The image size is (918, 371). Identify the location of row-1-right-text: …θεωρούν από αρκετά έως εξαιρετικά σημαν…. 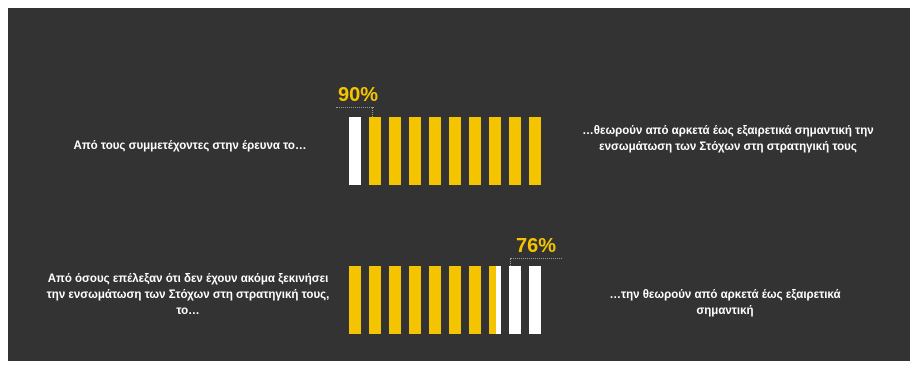
(728, 139).